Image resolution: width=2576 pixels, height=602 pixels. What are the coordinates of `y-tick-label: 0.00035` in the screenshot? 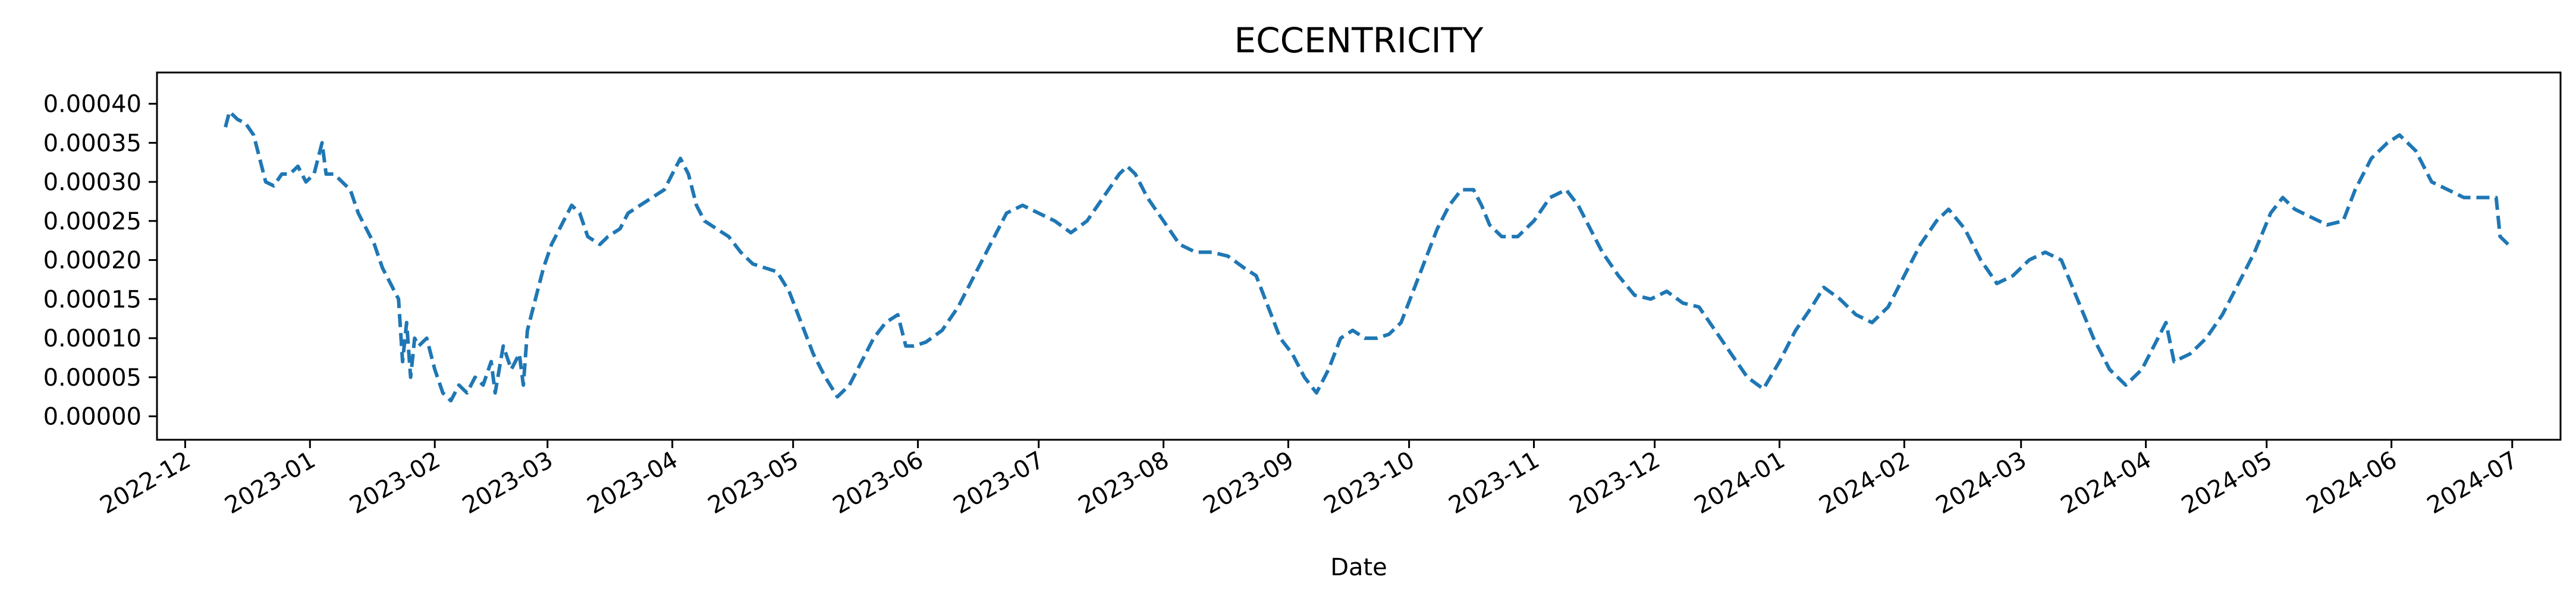 It's located at (92, 143).